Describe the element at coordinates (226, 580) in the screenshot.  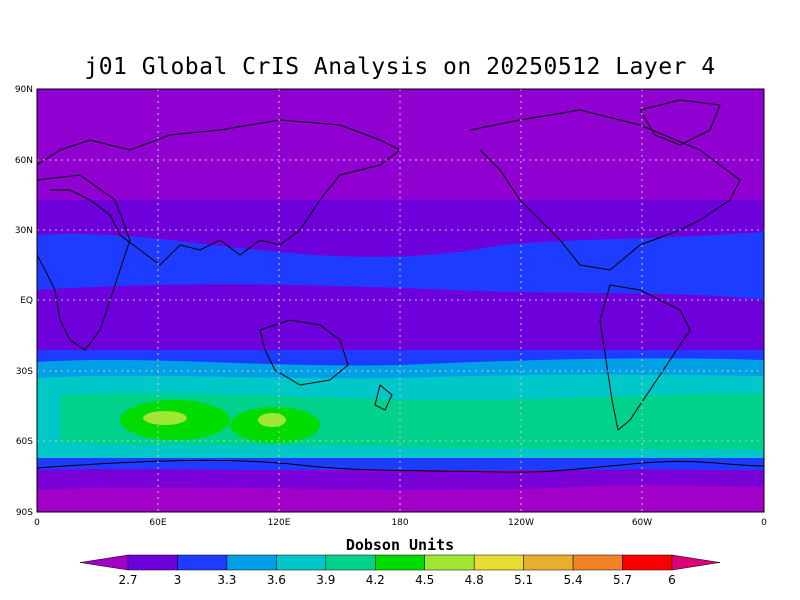
I see `colorbar-label: 3.3` at that location.